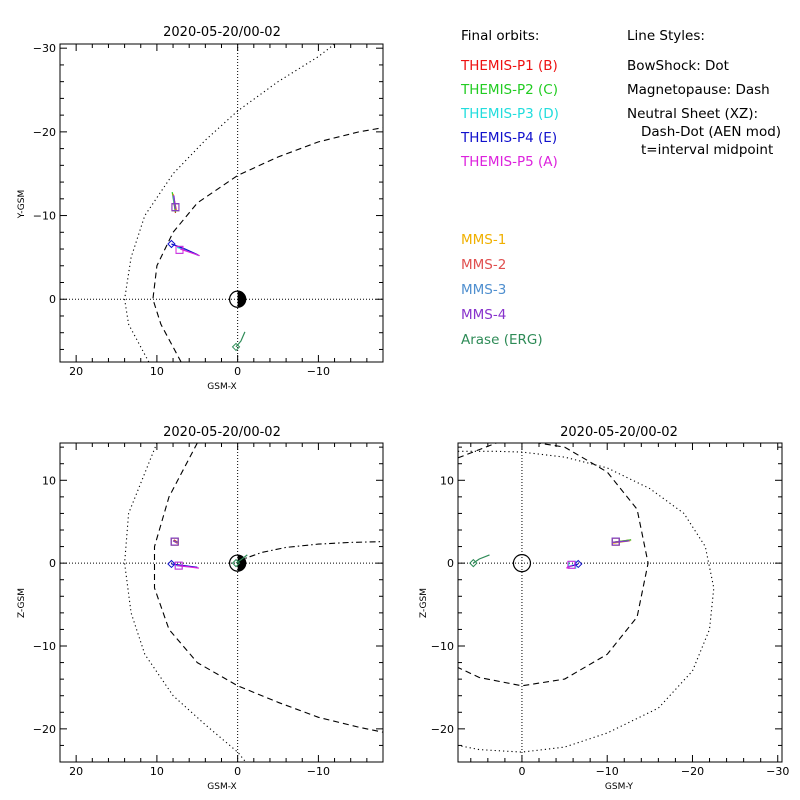 The image size is (800, 800). What do you see at coordinates (509, 162) in the screenshot?
I see `legend-themis-p5: THEMIS-P5 (A)` at bounding box center [509, 162].